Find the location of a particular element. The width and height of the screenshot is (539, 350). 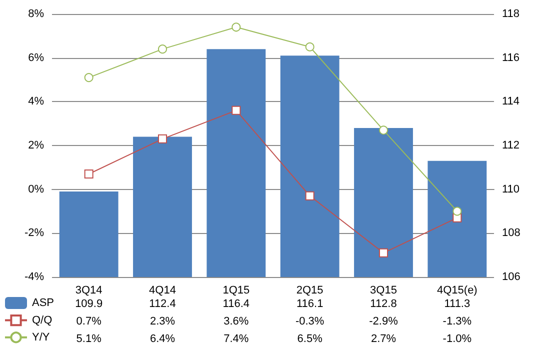

data-label: 5.1% is located at coordinates (89, 339).